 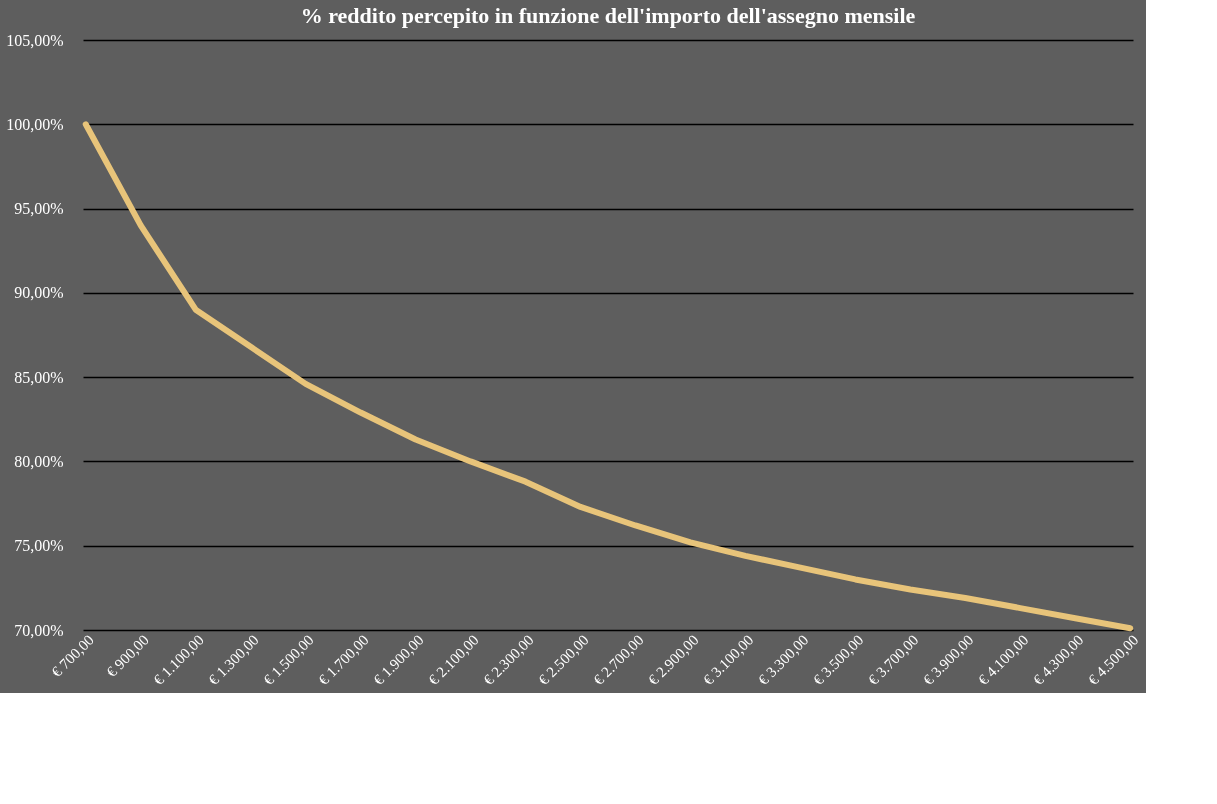 I want to click on y-tick-label: 85,00%, so click(x=39, y=377).